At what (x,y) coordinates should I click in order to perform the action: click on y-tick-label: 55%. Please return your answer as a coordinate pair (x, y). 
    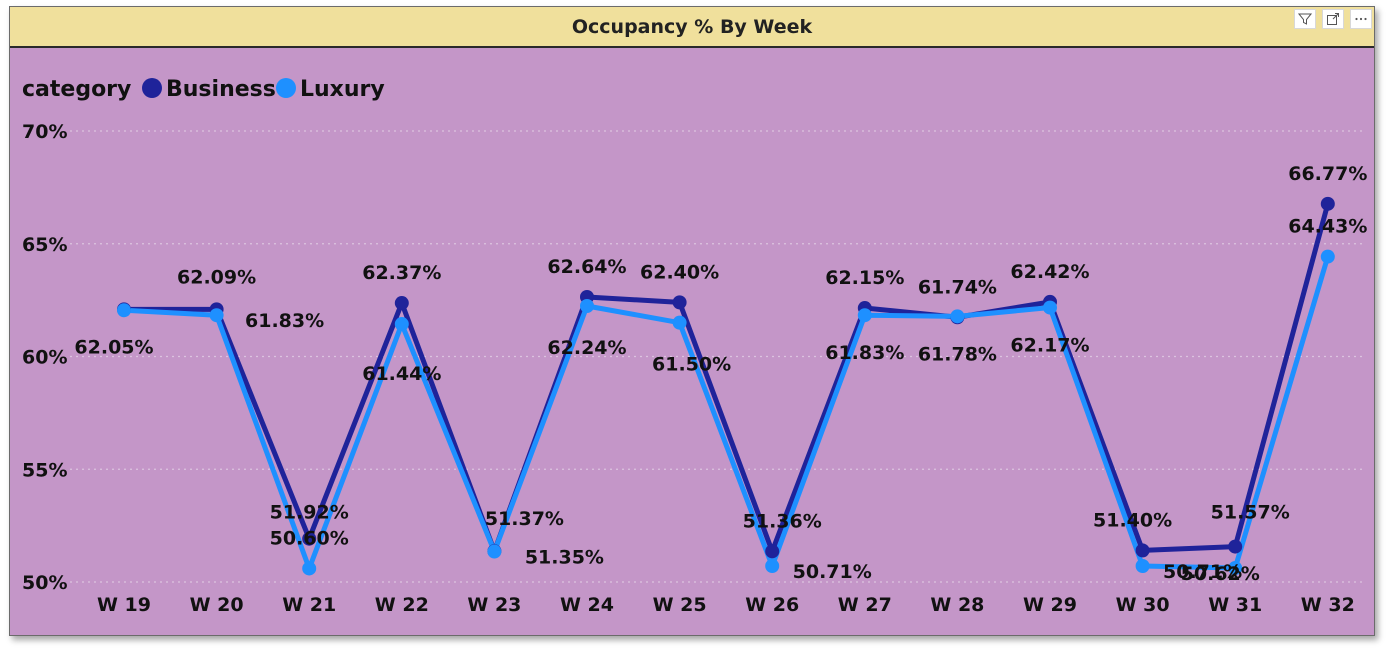
    Looking at the image, I should click on (44, 470).